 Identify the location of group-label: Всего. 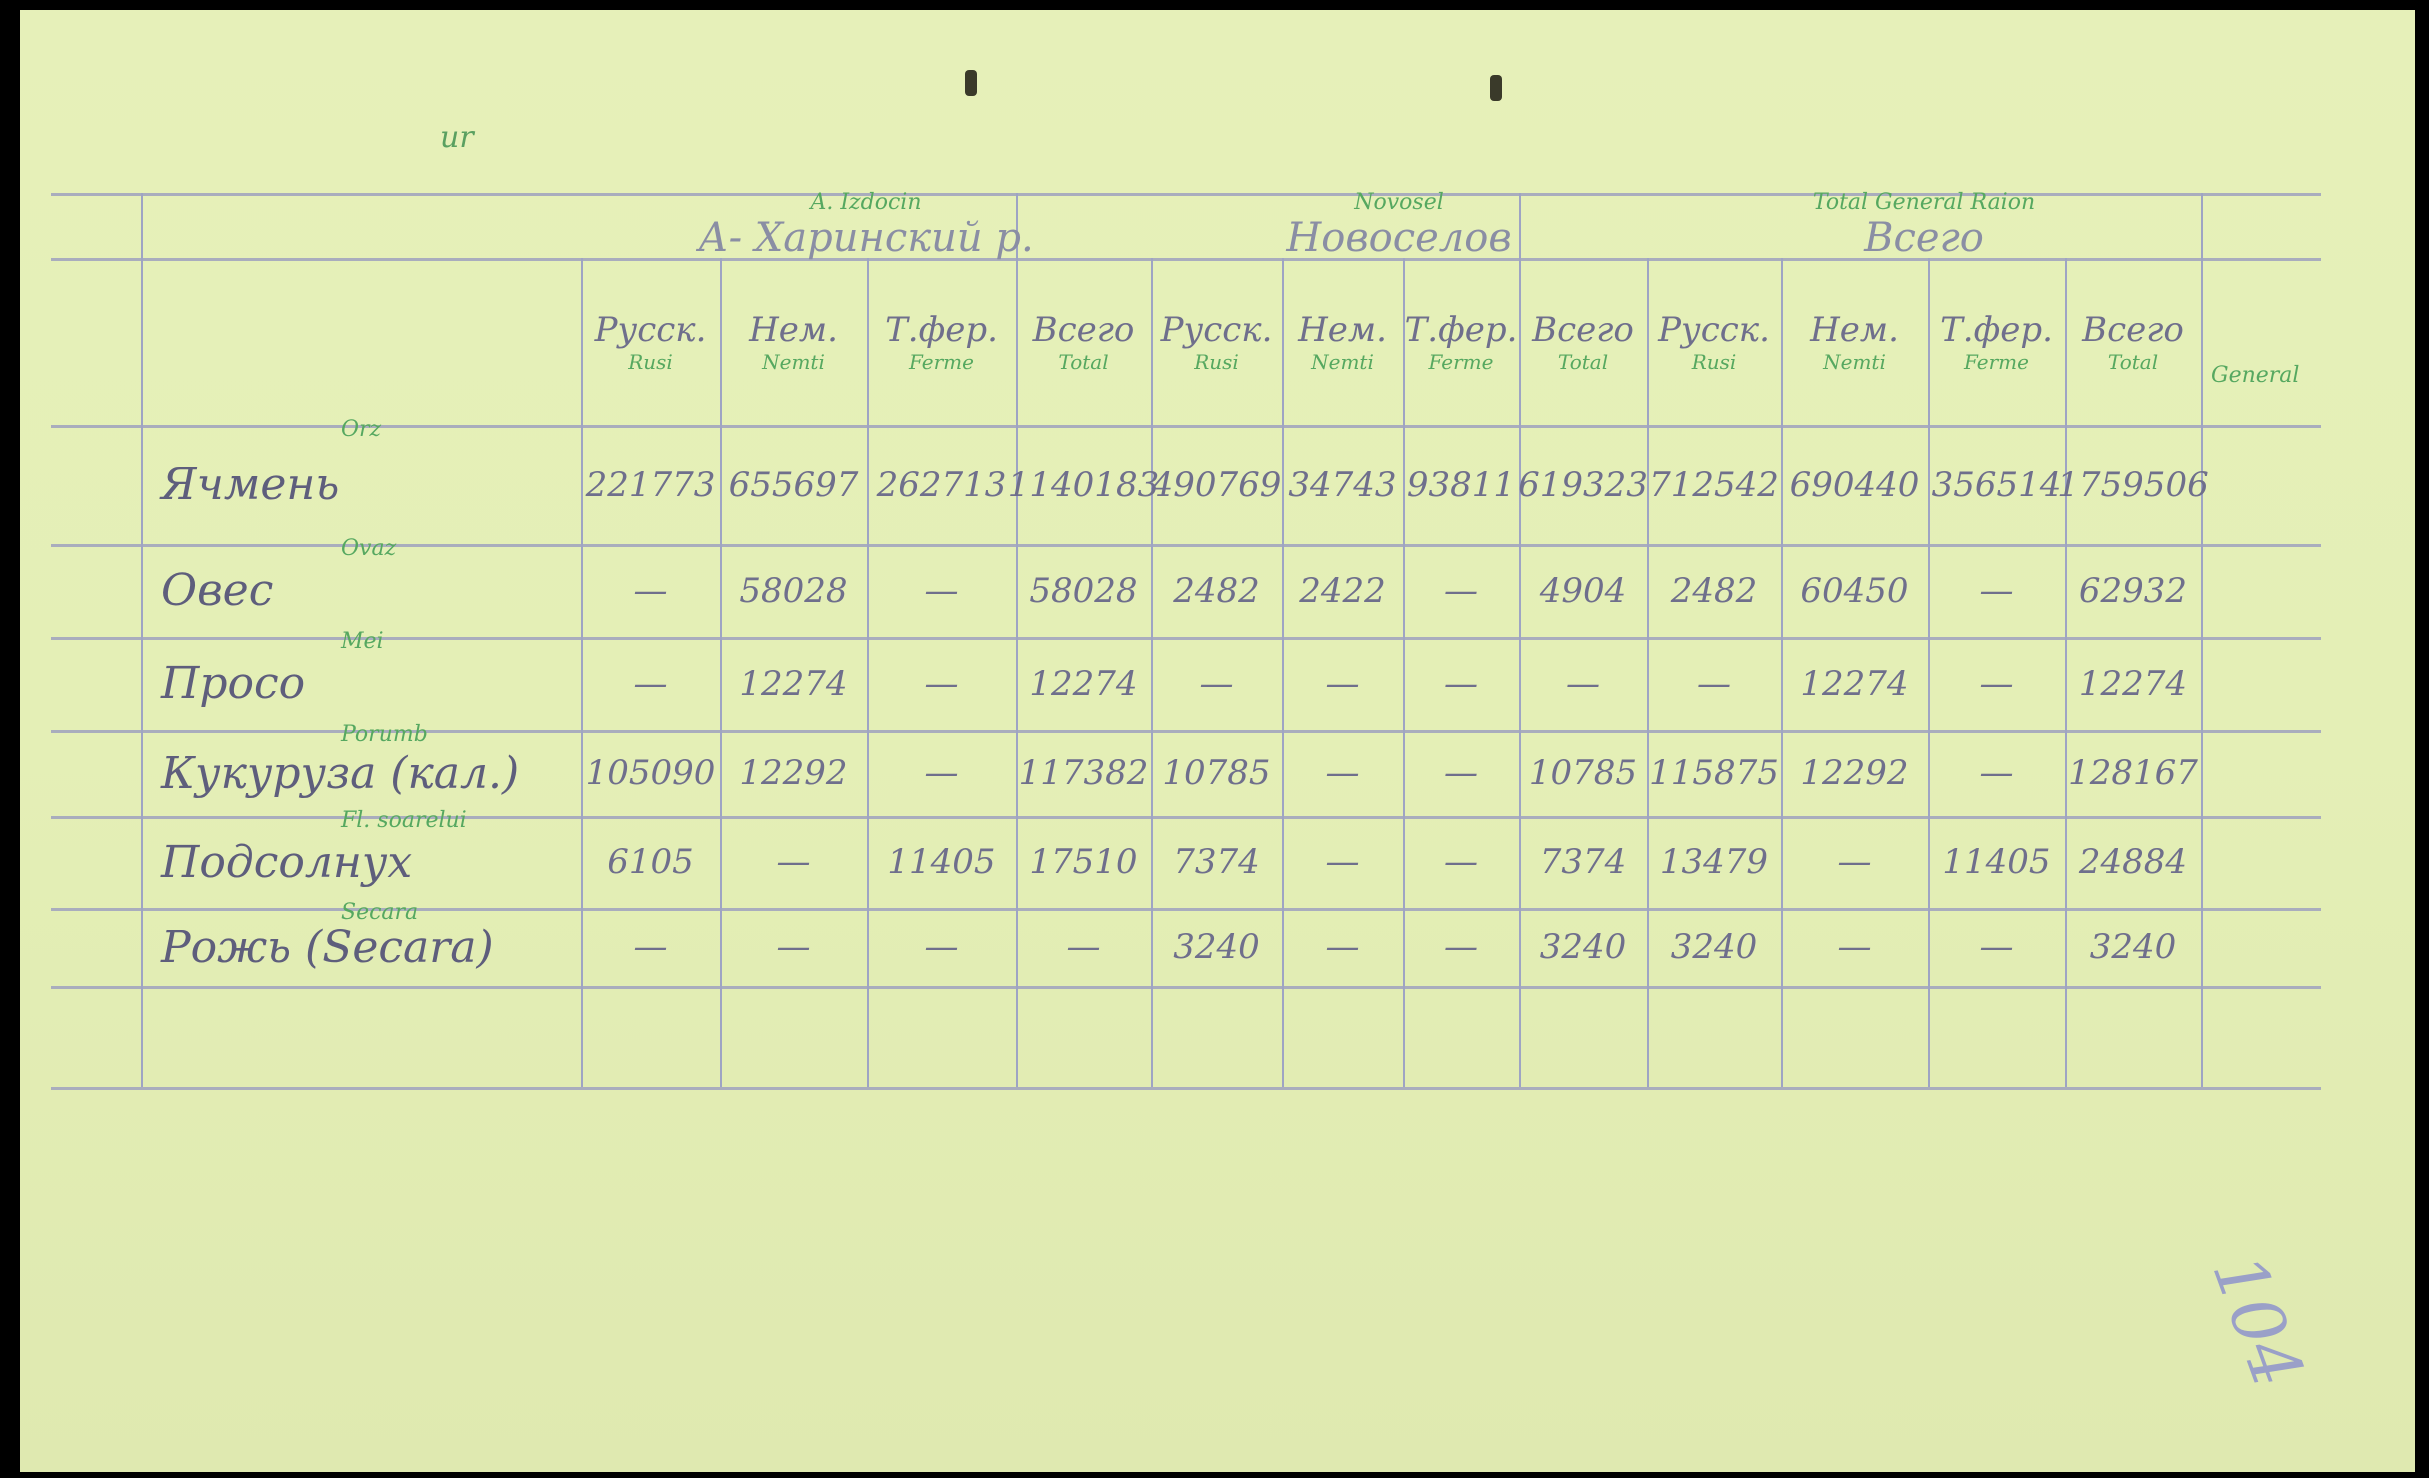
(1924, 238).